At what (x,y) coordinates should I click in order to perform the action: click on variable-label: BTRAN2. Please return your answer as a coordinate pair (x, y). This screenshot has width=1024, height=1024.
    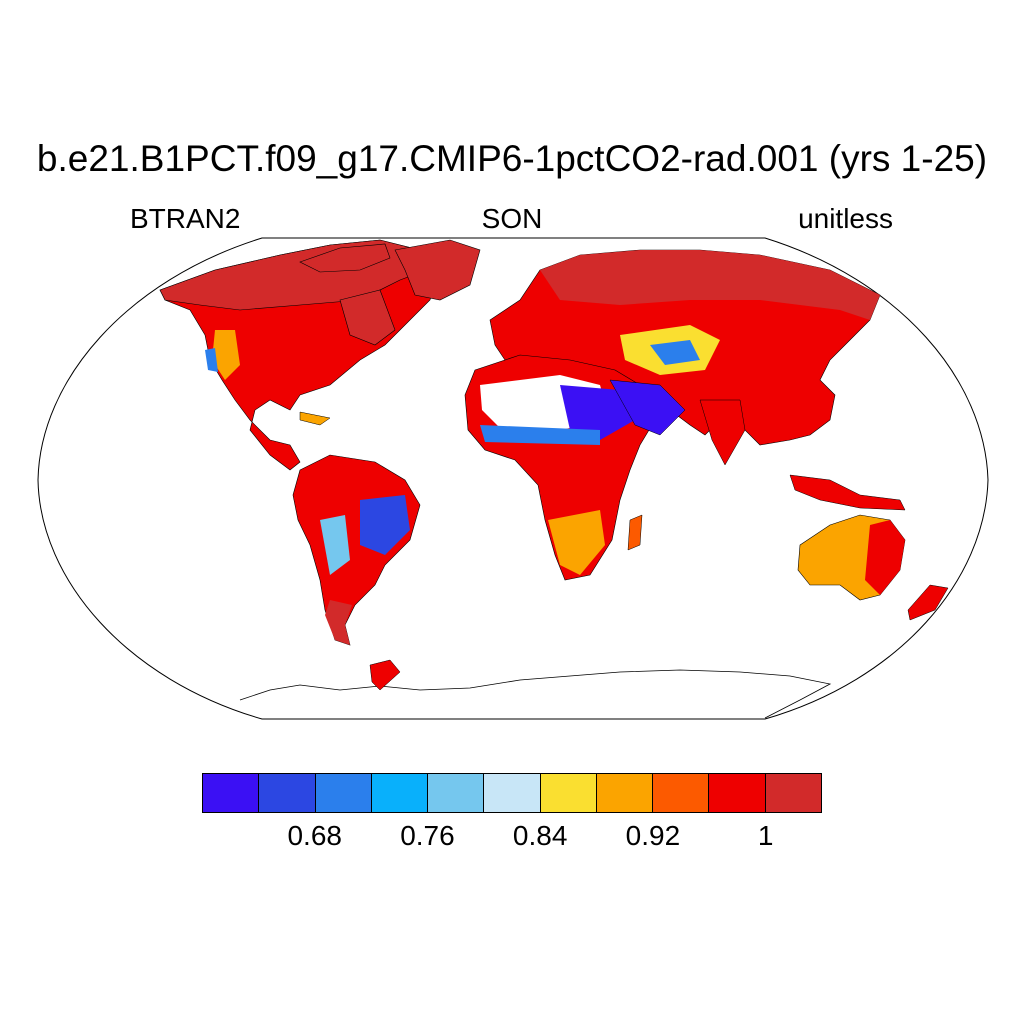
    Looking at the image, I should click on (185, 218).